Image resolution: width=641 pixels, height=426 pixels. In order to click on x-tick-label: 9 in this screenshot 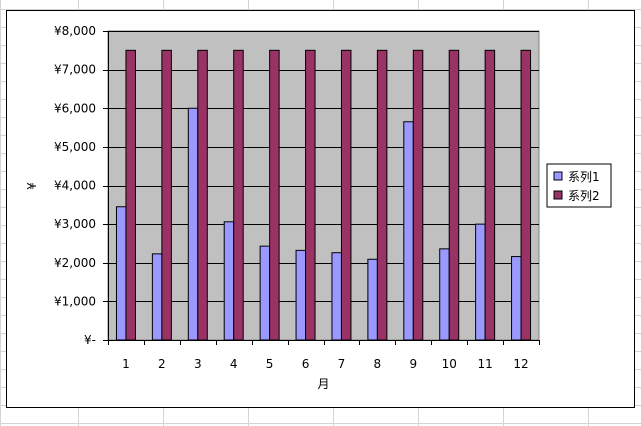, I will do `click(413, 364)`.